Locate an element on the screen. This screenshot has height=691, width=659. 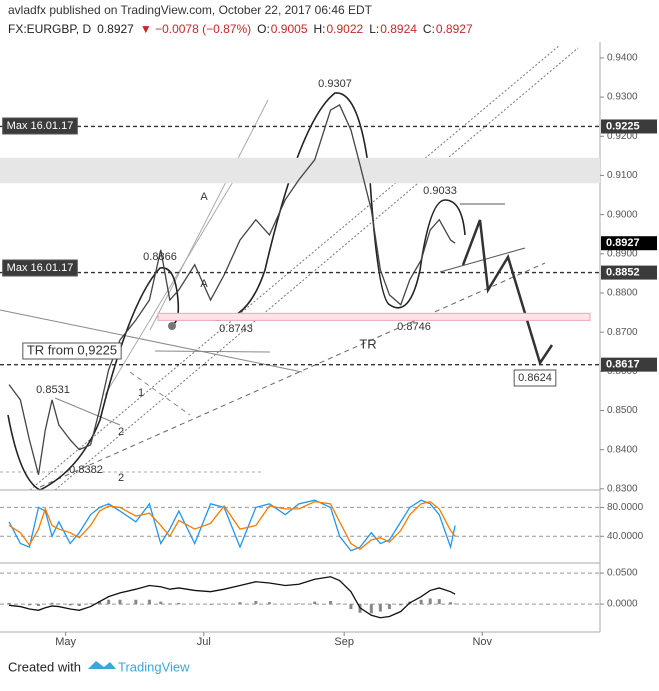
projection is located at coordinates (507, 292).